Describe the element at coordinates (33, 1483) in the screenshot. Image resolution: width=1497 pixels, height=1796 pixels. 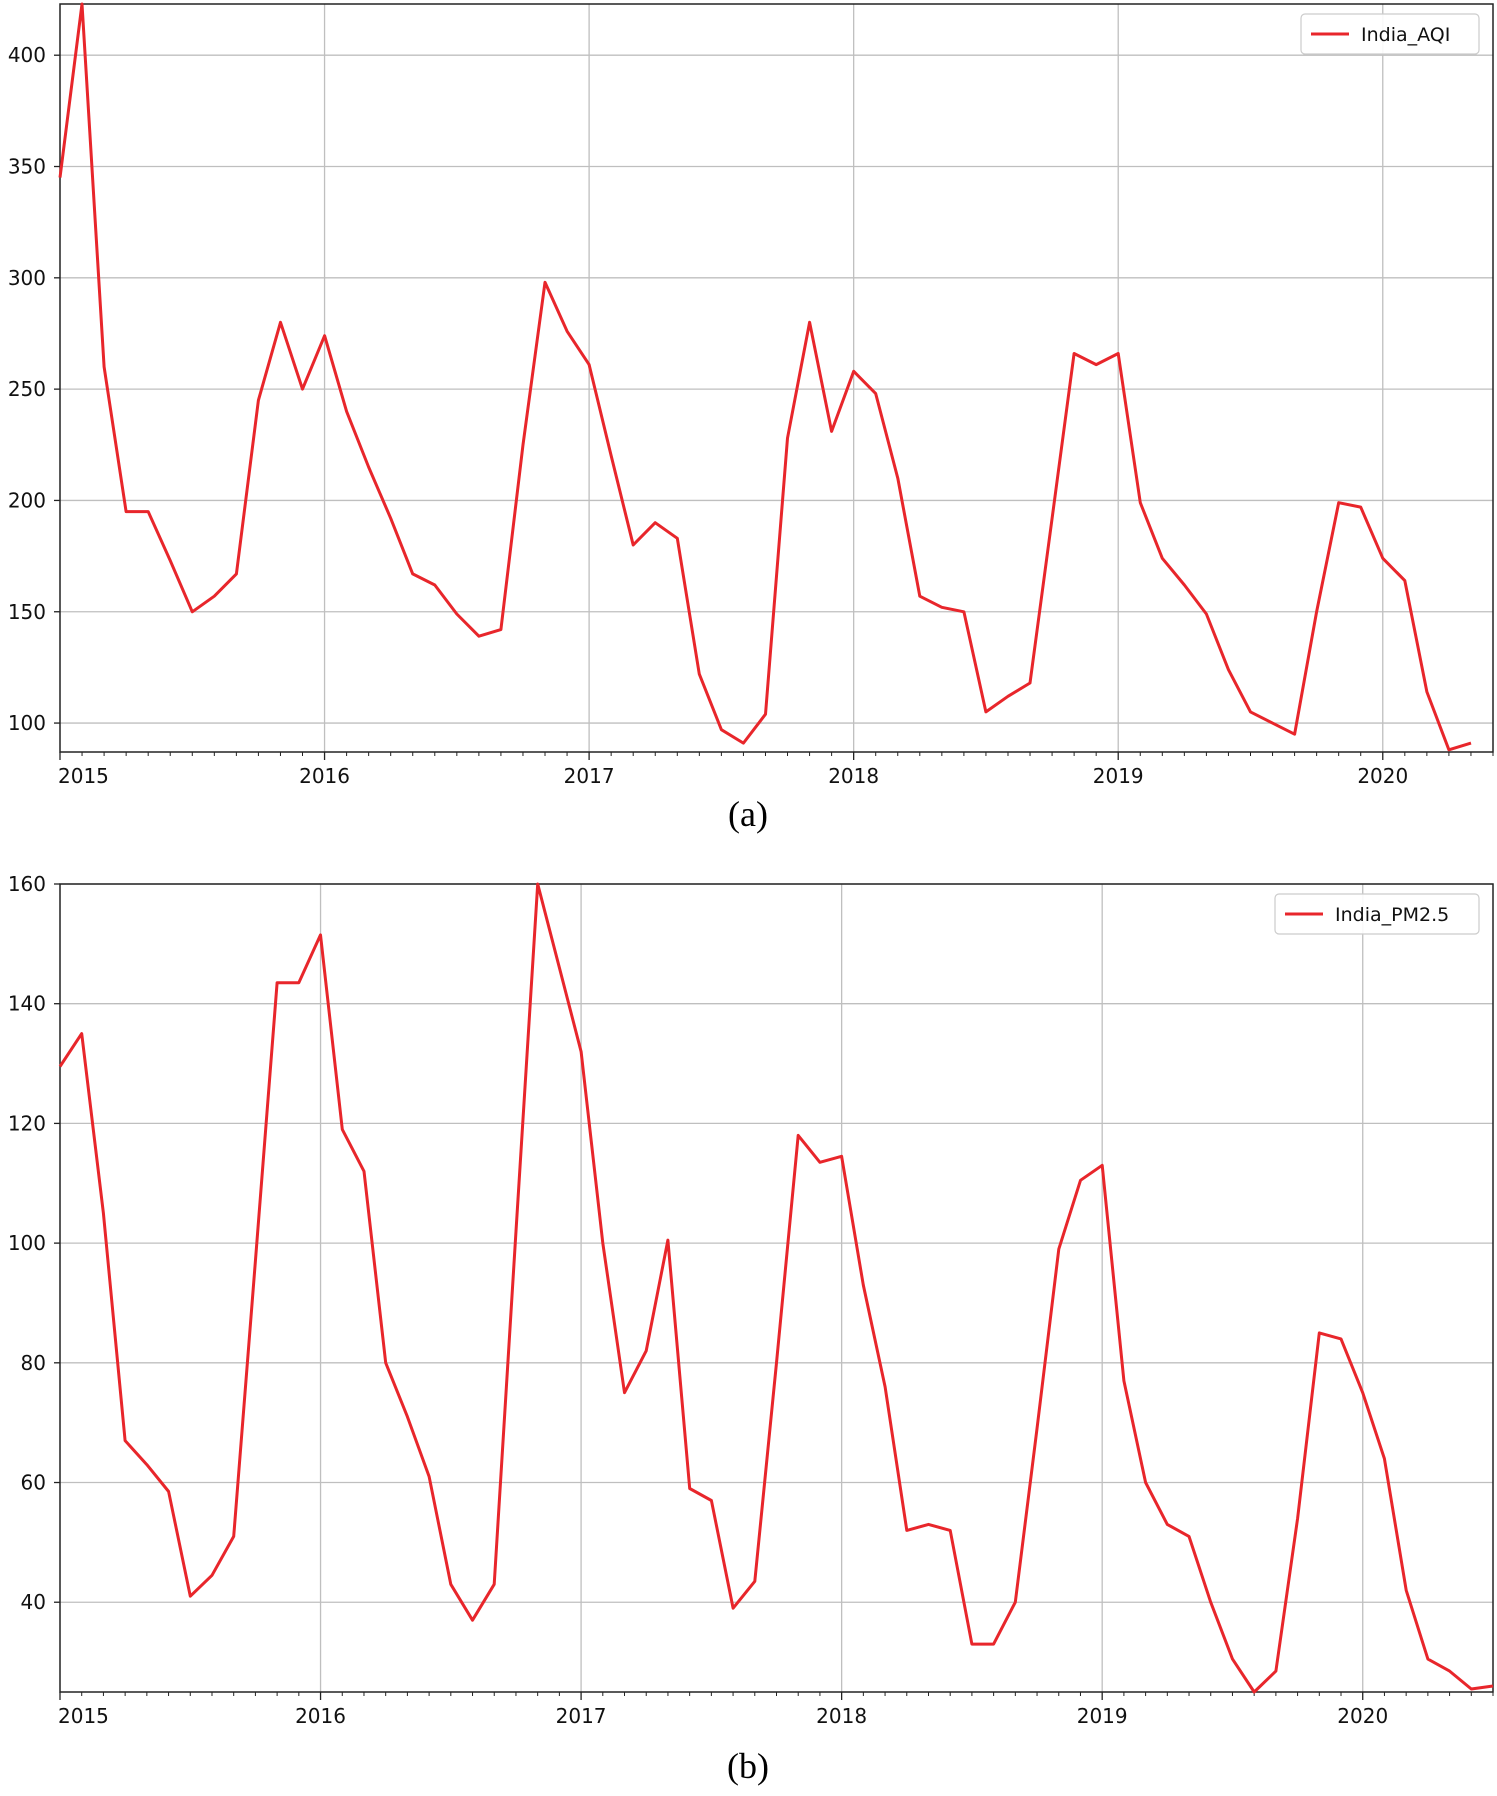
I see `y-tick-label: 60` at that location.